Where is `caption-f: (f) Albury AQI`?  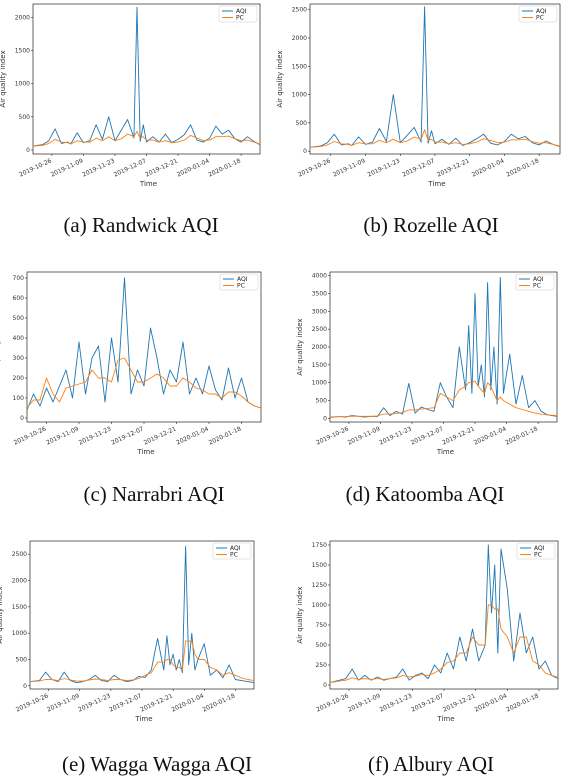 caption-f: (f) Albury AQI is located at coordinates (431, 764).